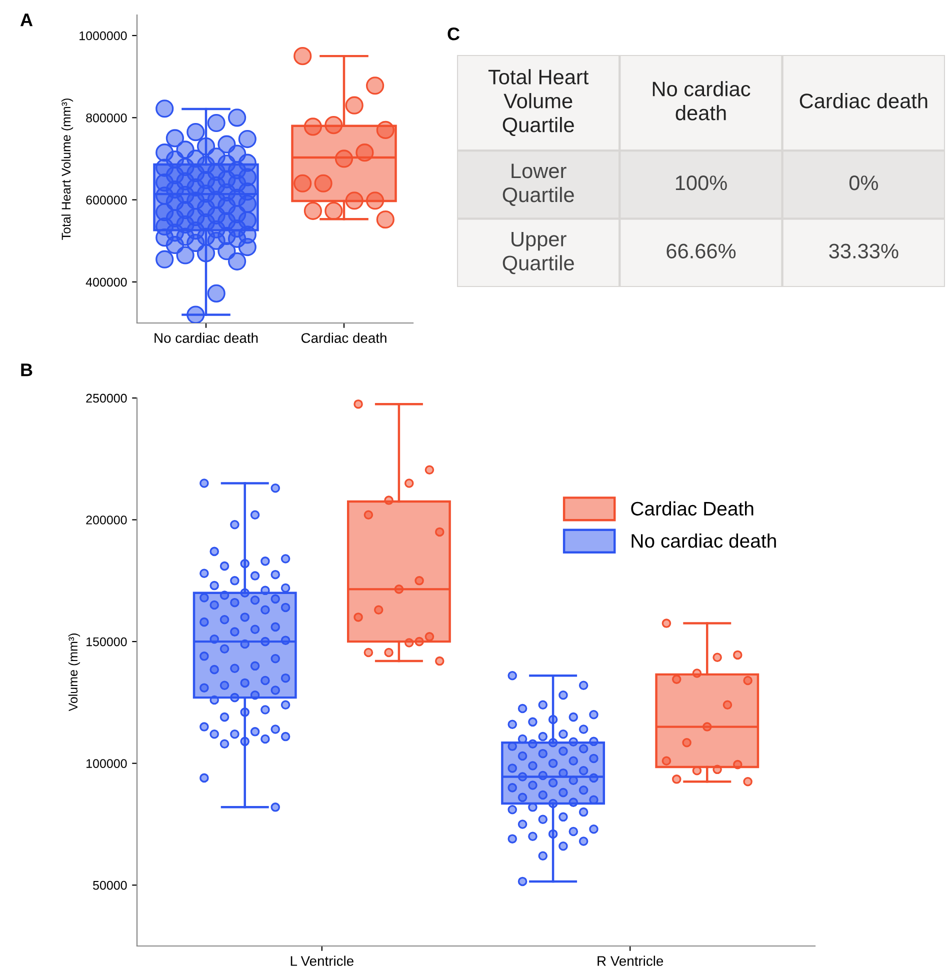 Image resolution: width=948 pixels, height=972 pixels. Describe the element at coordinates (110, 885) in the screenshot. I see `y-tick-label: 50000` at that location.